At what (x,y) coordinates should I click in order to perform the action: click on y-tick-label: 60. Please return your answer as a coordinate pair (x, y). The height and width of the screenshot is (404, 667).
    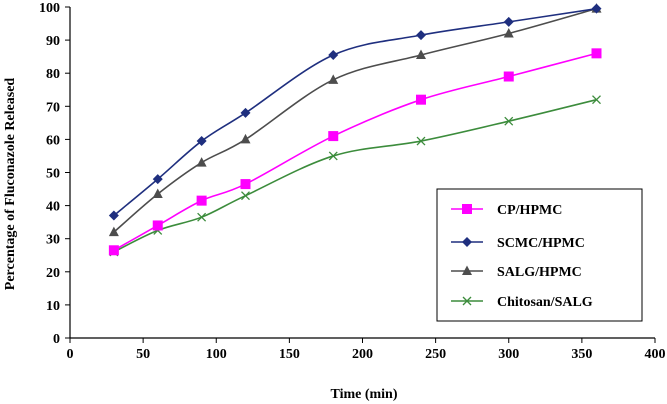
    Looking at the image, I should click on (53, 140).